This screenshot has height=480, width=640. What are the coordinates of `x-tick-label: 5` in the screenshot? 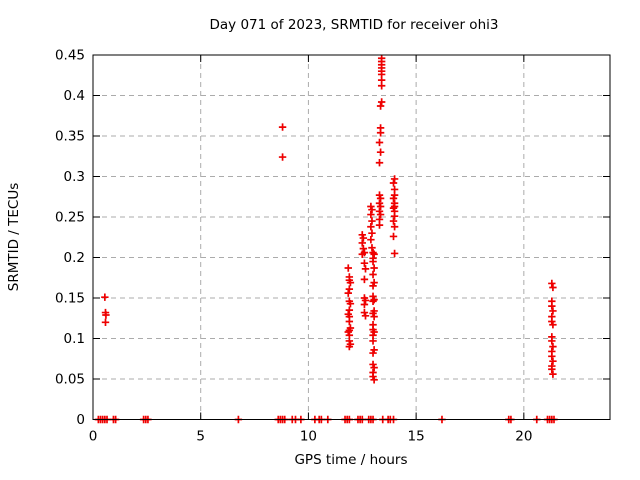 It's located at (200, 437).